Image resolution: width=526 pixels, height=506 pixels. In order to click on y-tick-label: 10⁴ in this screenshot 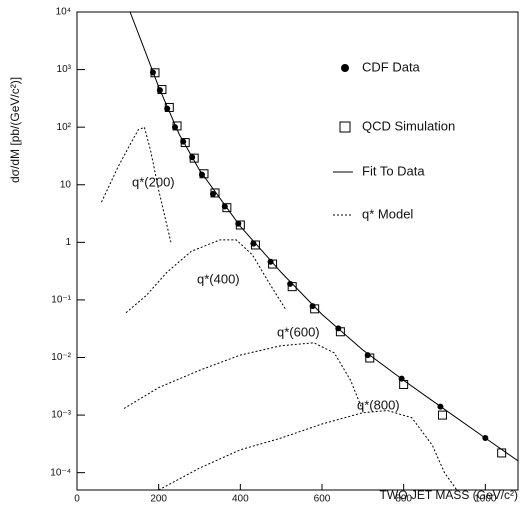, I will do `click(63, 12)`.